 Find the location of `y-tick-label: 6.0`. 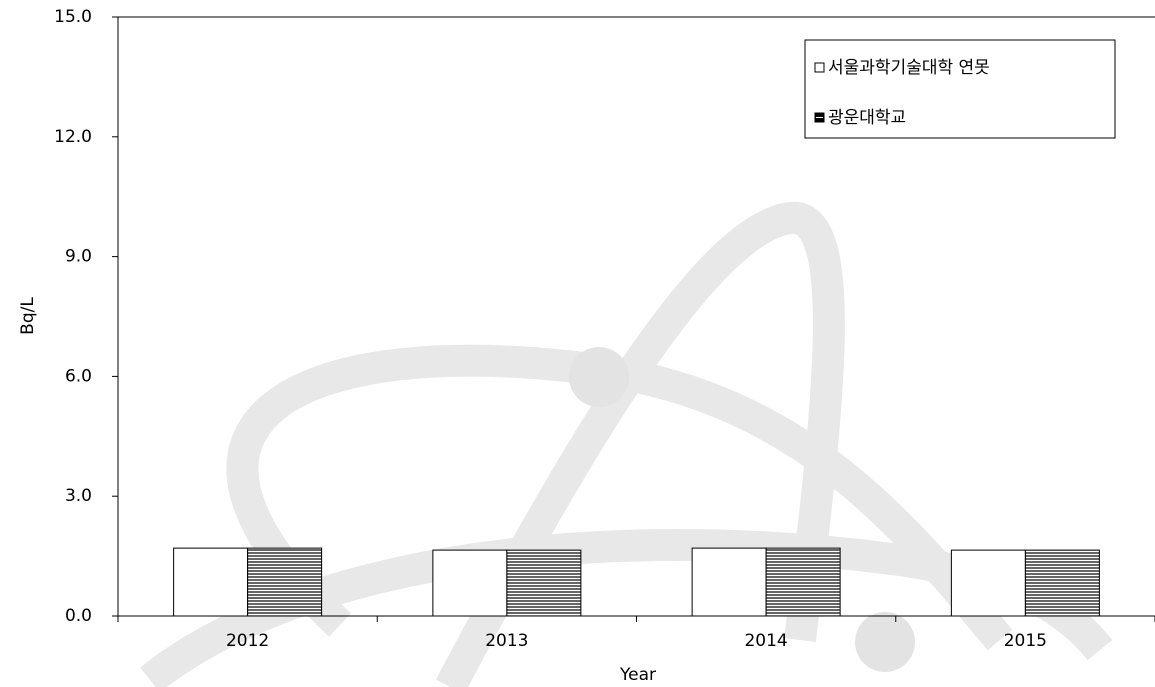

y-tick-label: 6.0 is located at coordinates (78, 376).